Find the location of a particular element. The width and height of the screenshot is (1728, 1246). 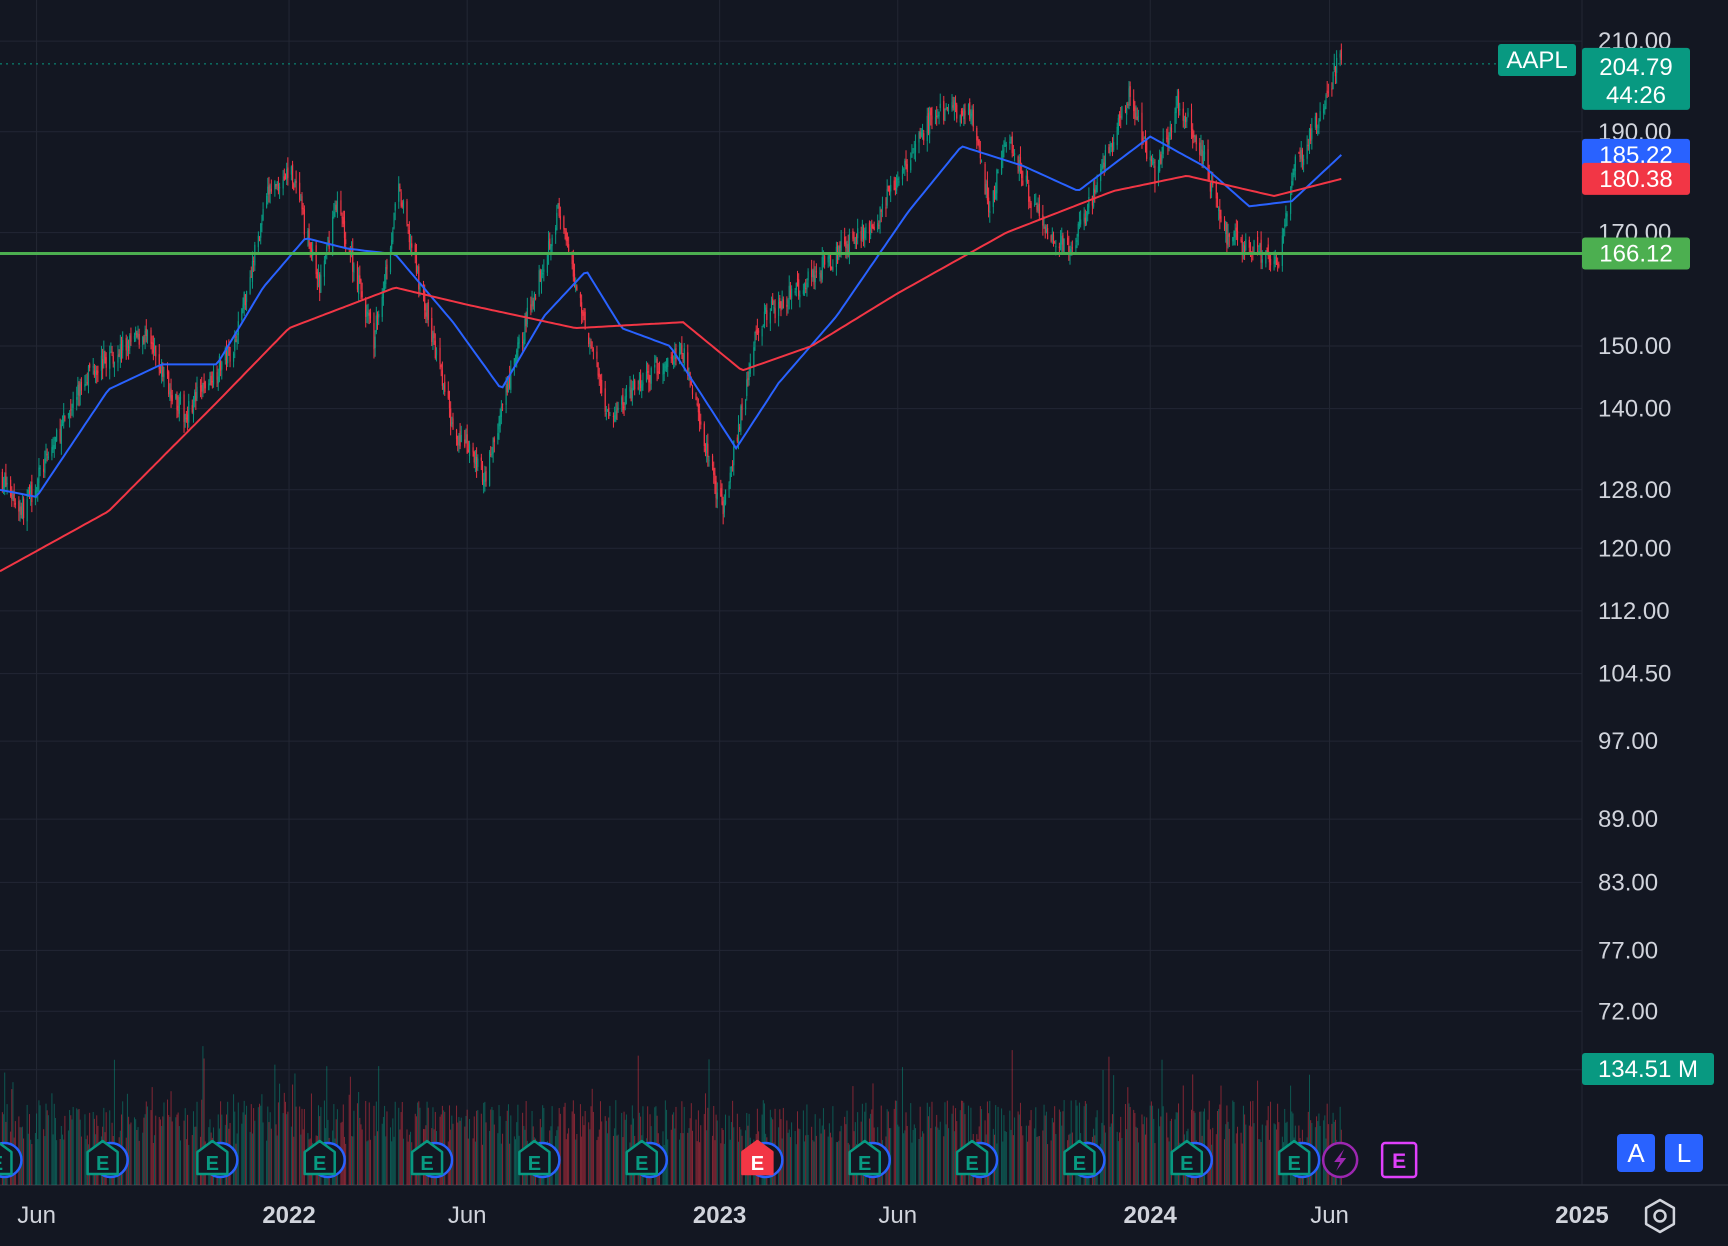

last-price-label is located at coordinates (1636, 78).